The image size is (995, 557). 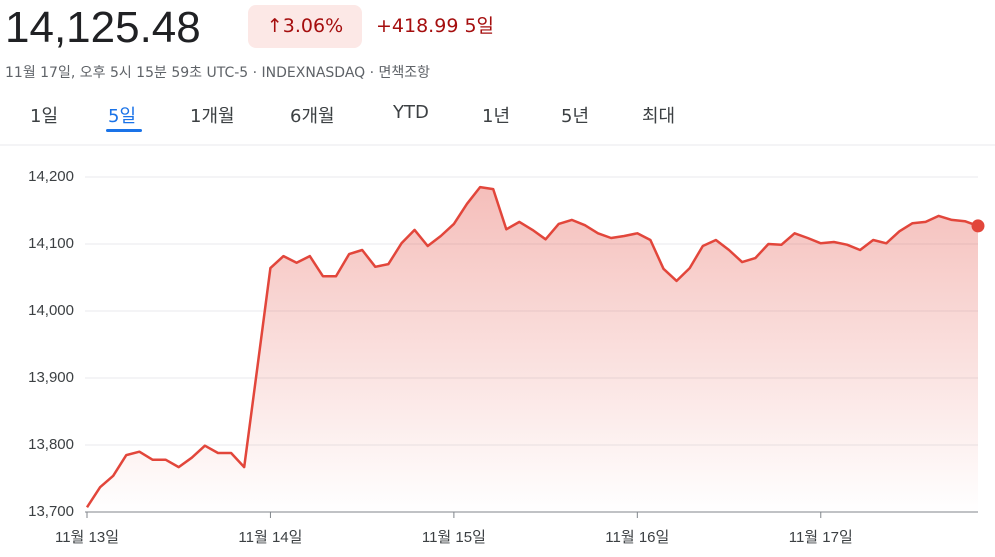 What do you see at coordinates (978, 226) in the screenshot?
I see `last-point` at bounding box center [978, 226].